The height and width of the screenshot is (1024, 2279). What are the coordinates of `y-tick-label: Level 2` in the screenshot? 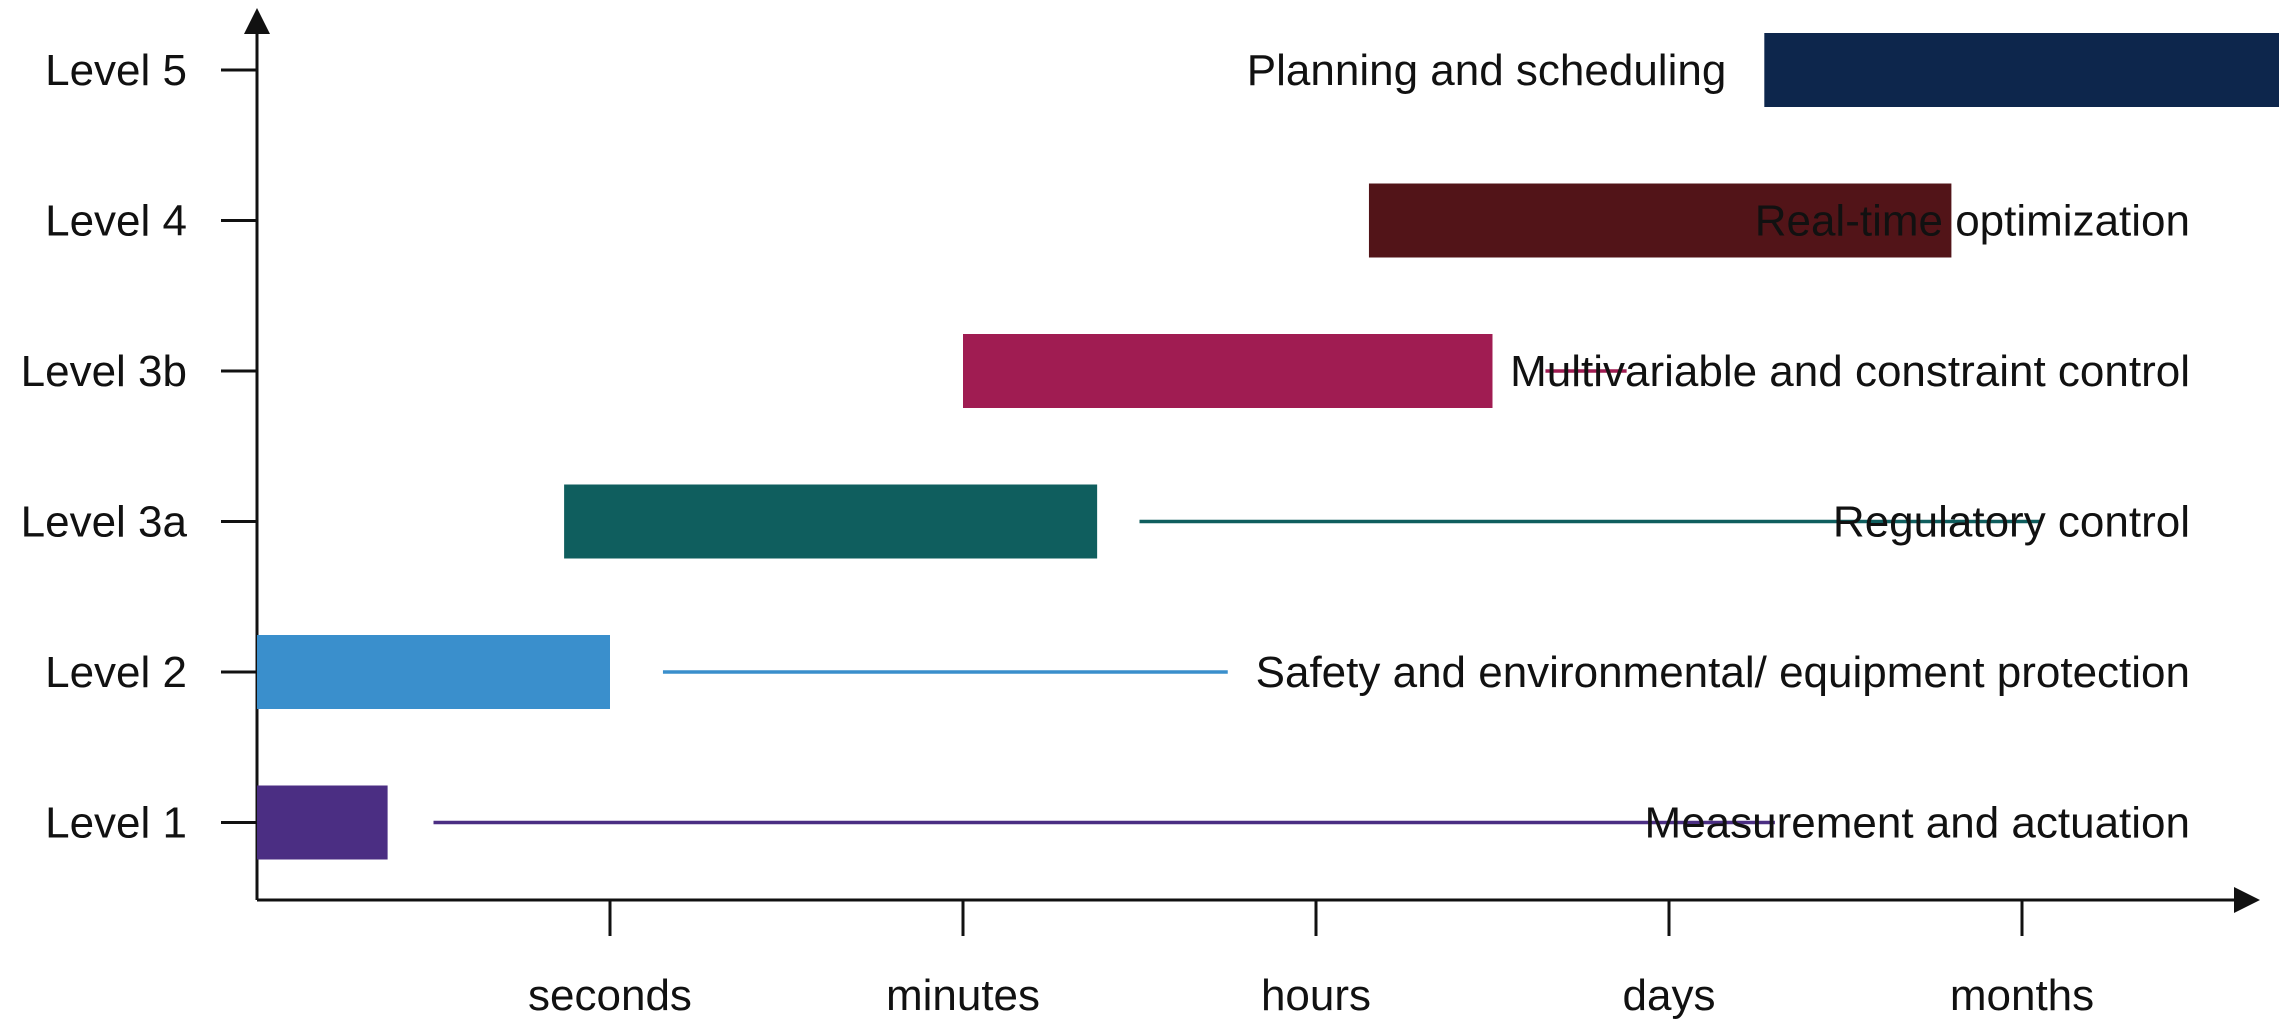 It's located at (116, 672).